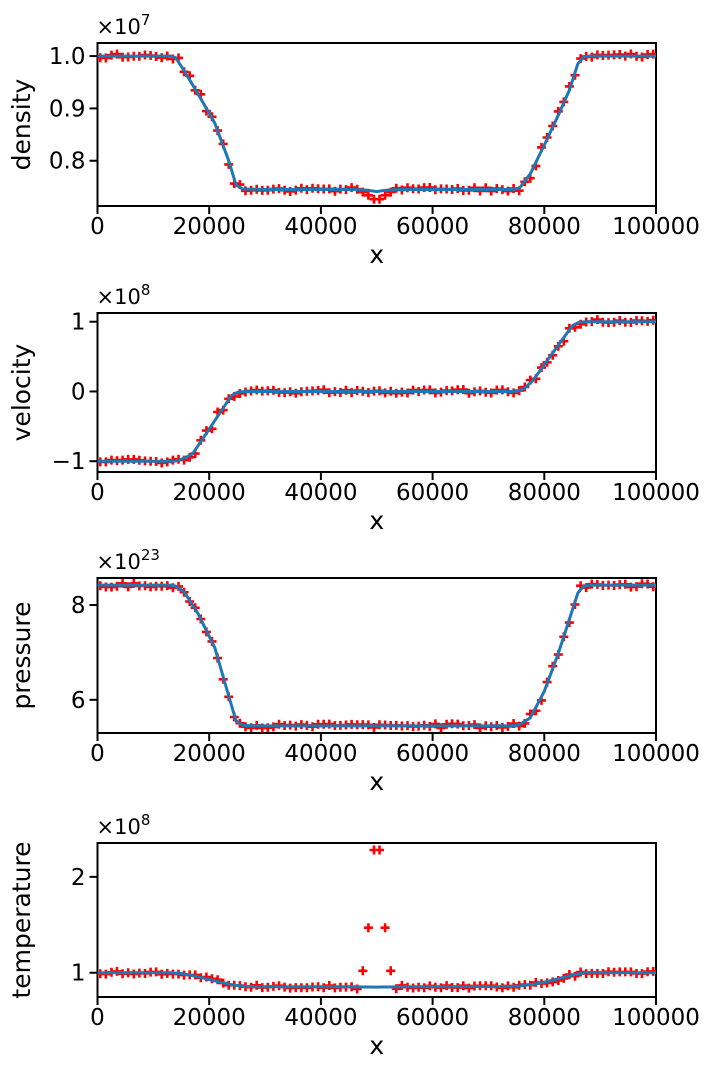  I want to click on y-tick-label: −1, so click(69, 462).